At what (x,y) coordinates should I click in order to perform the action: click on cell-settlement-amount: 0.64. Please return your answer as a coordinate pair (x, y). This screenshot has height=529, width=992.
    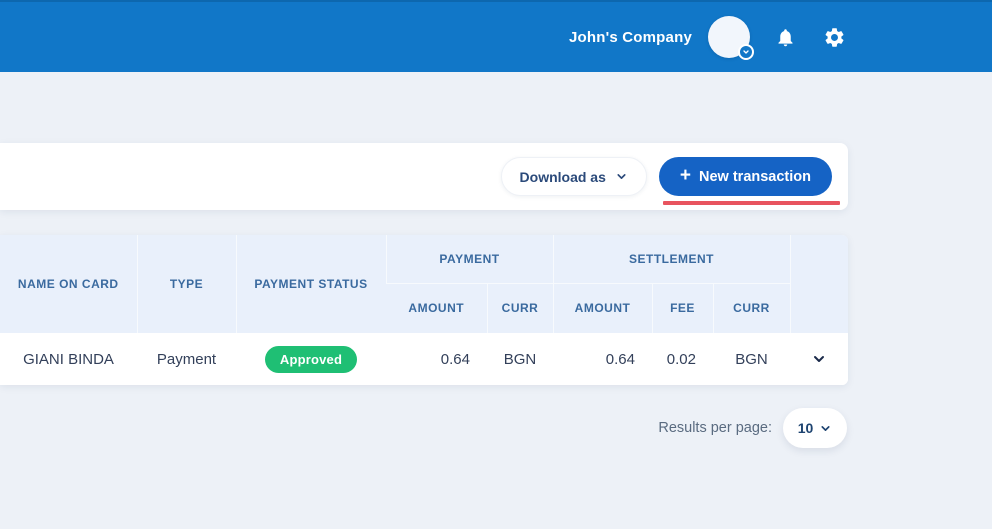
    Looking at the image, I should click on (602, 359).